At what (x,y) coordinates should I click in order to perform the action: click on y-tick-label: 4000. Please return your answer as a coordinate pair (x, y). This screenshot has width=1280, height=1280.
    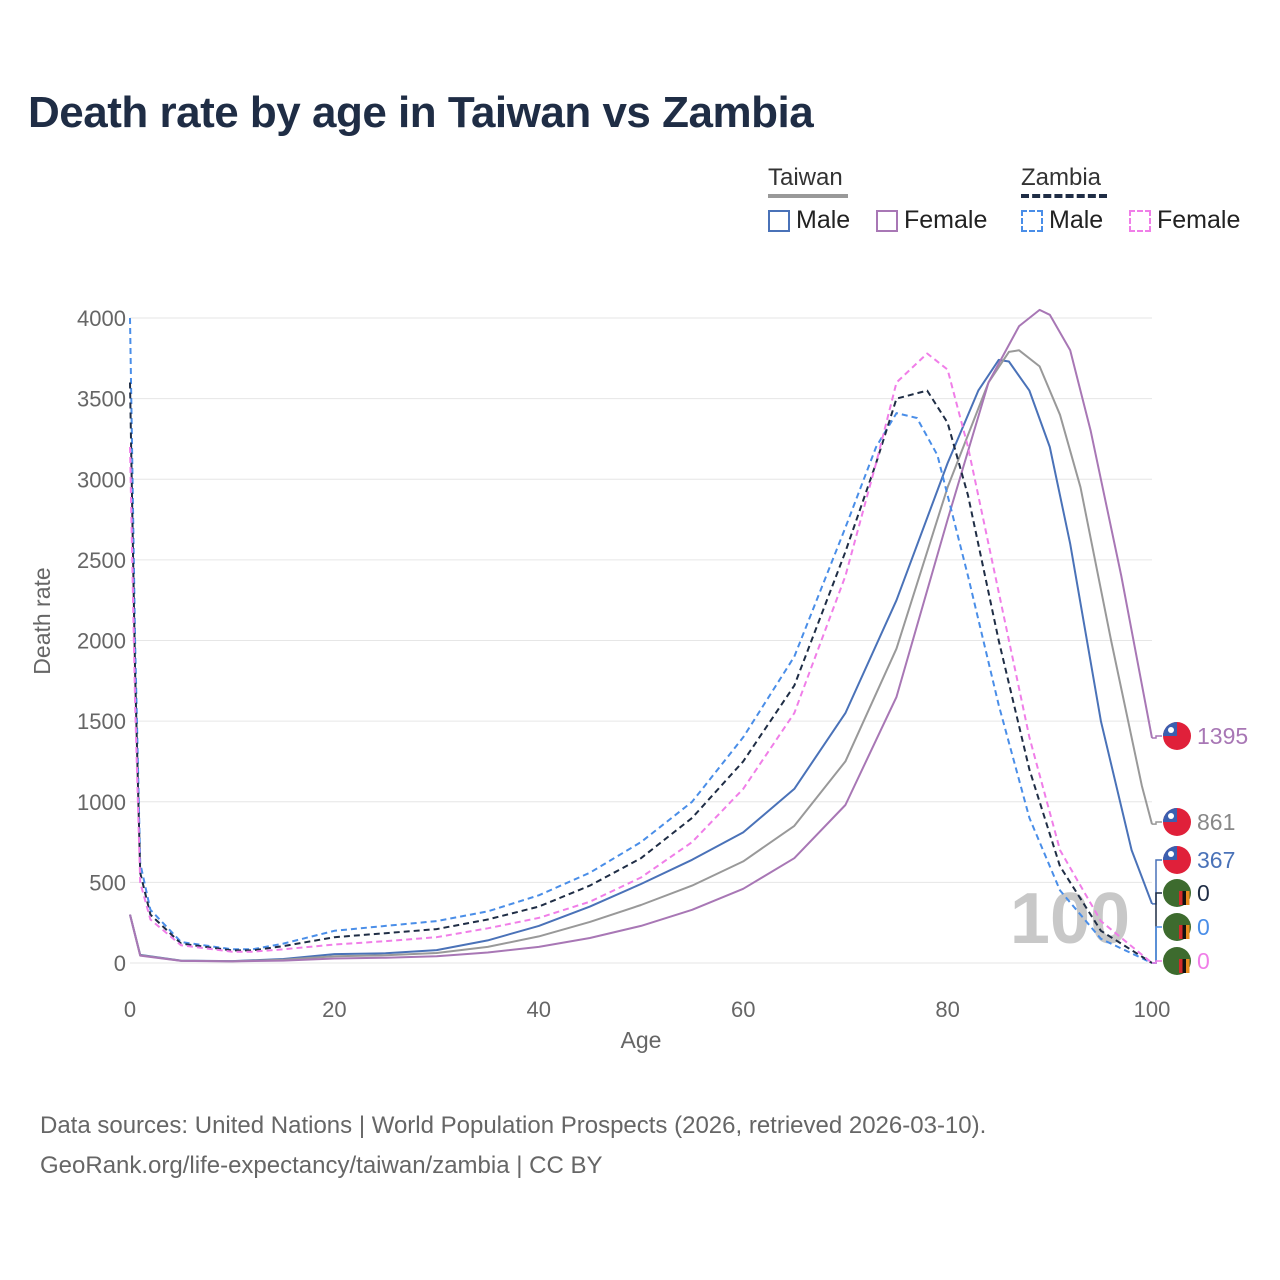
    Looking at the image, I should click on (101, 318).